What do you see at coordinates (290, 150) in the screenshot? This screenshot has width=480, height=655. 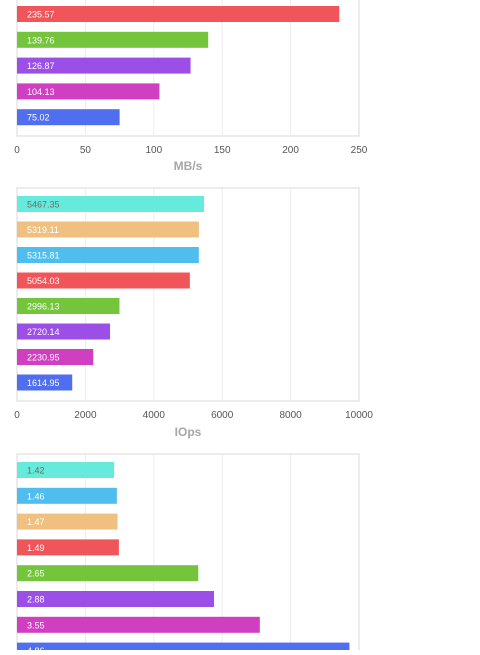 I see `tick-label: 200` at bounding box center [290, 150].